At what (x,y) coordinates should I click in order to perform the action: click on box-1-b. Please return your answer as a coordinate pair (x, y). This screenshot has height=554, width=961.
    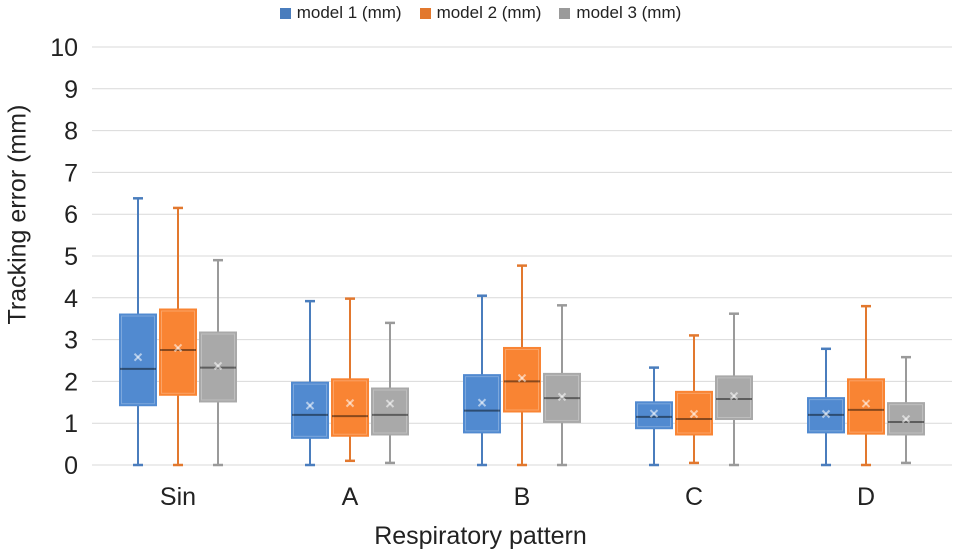
    Looking at the image, I should click on (482, 380).